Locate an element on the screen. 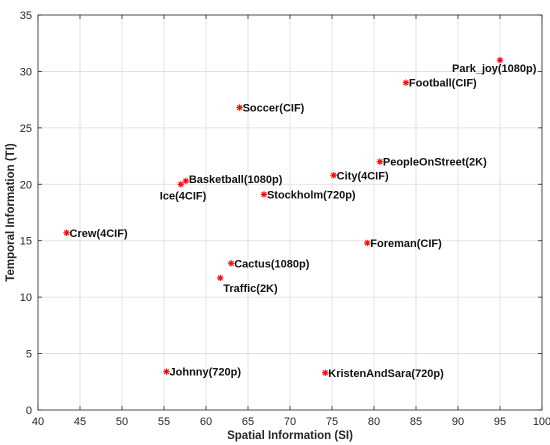 The width and height of the screenshot is (550, 445). data-point: Foreman(CIF) is located at coordinates (403, 244).